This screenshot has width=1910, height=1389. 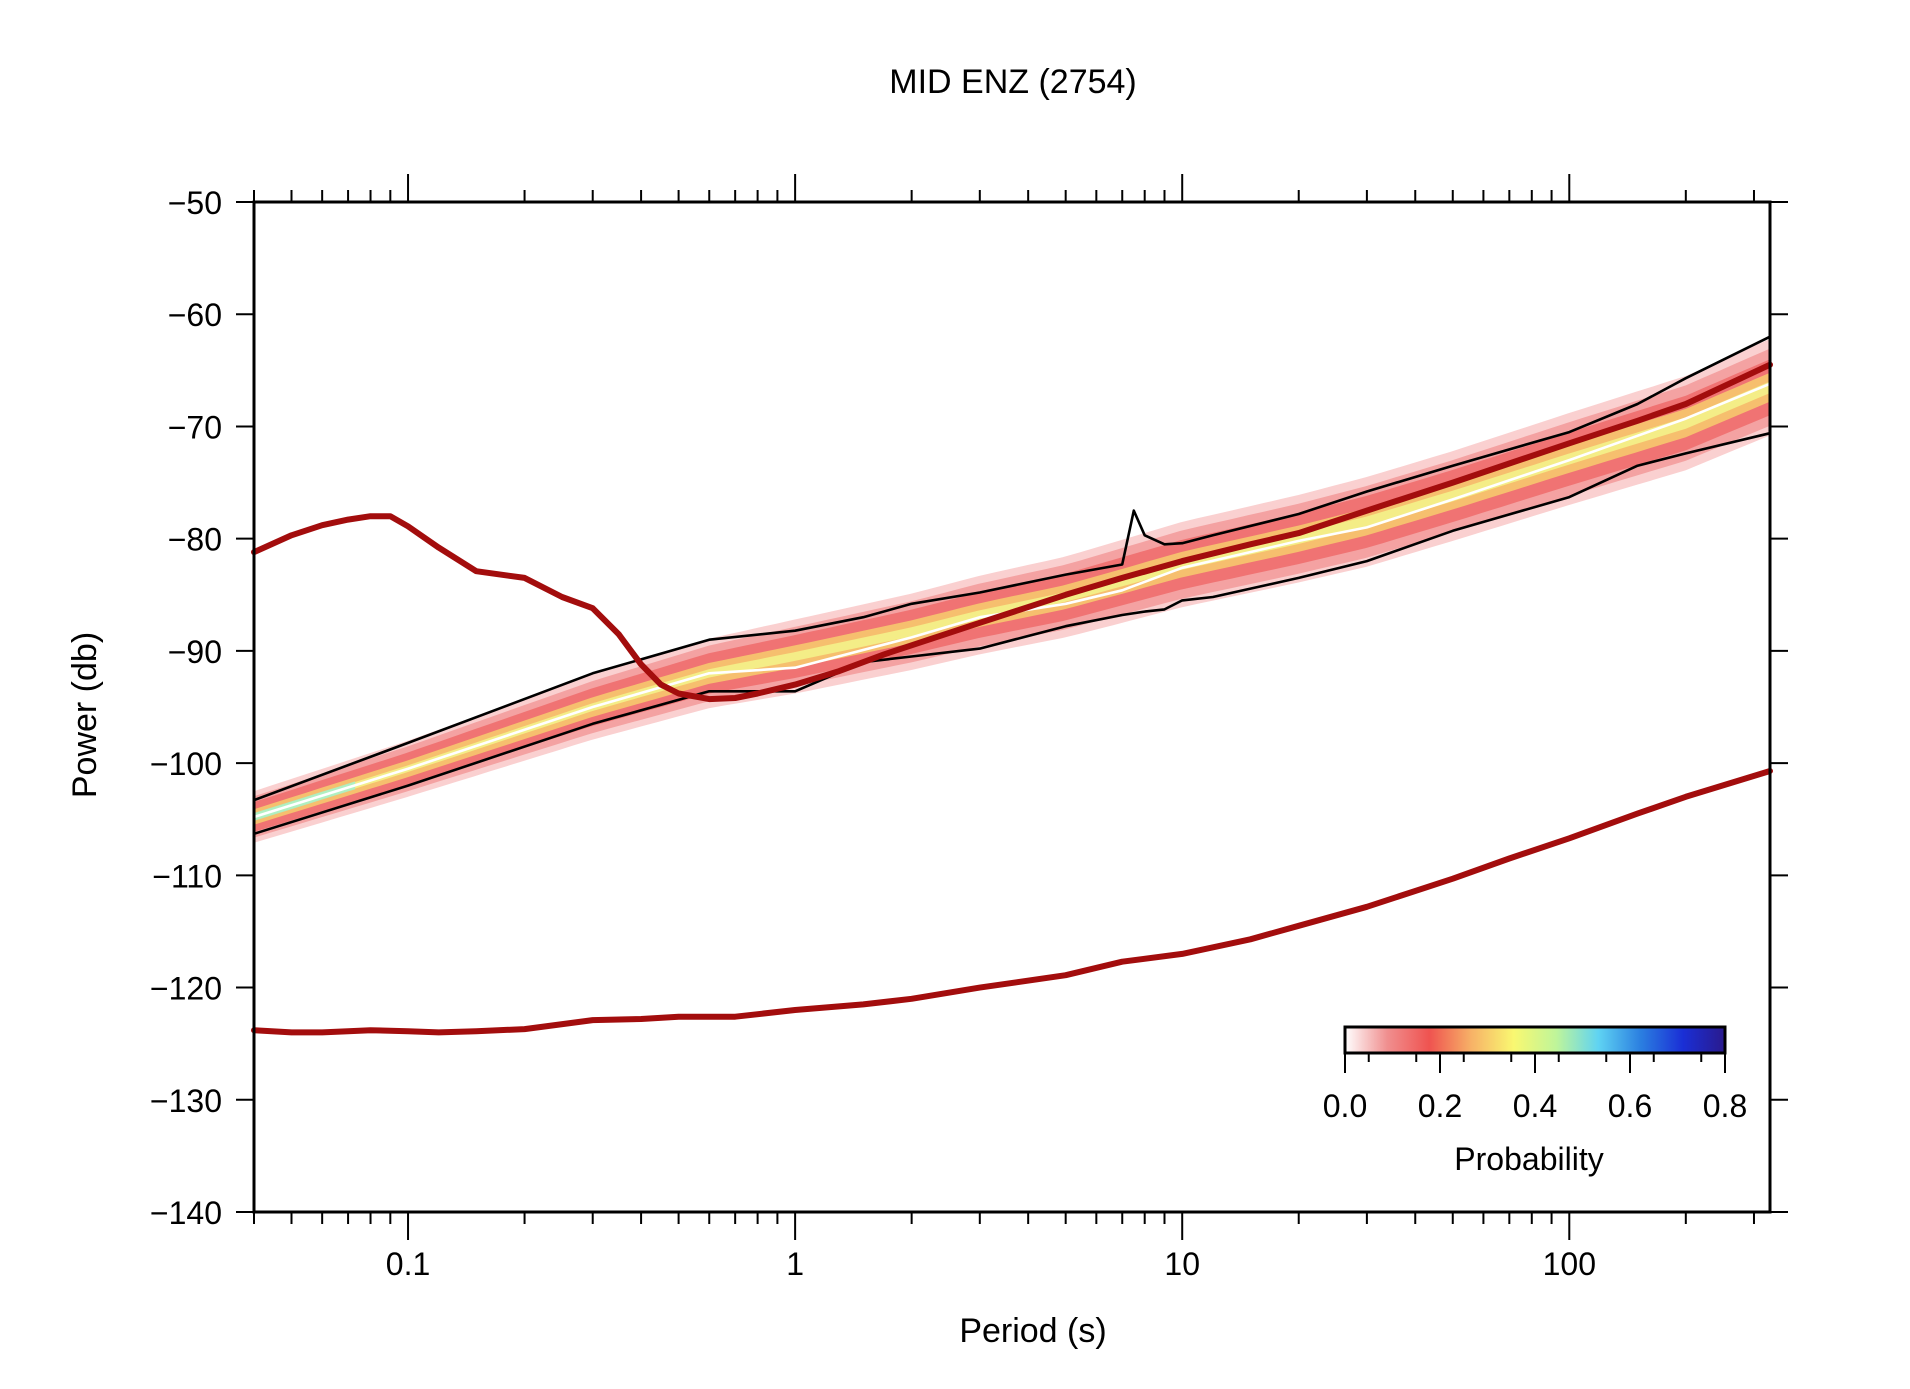 What do you see at coordinates (1013, 82) in the screenshot?
I see `chart-title: MID ENZ (2754)` at bounding box center [1013, 82].